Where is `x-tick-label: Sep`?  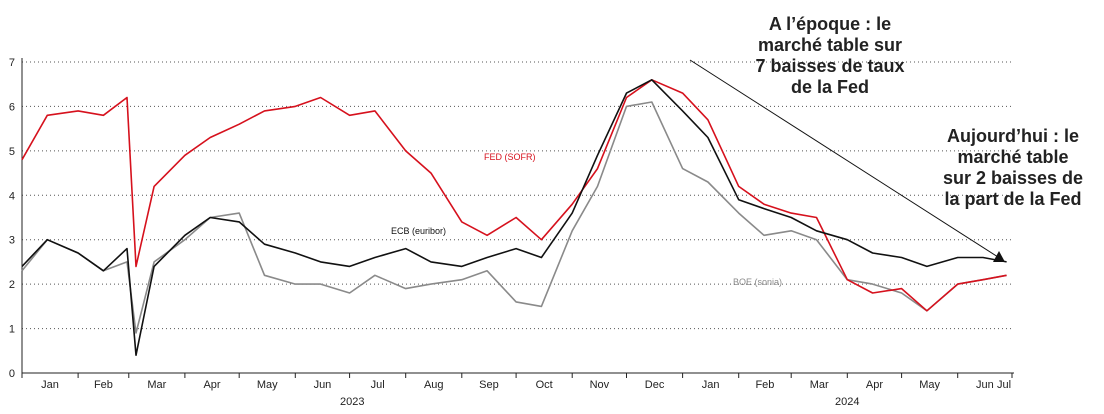 x-tick-label: Sep is located at coordinates (489, 385).